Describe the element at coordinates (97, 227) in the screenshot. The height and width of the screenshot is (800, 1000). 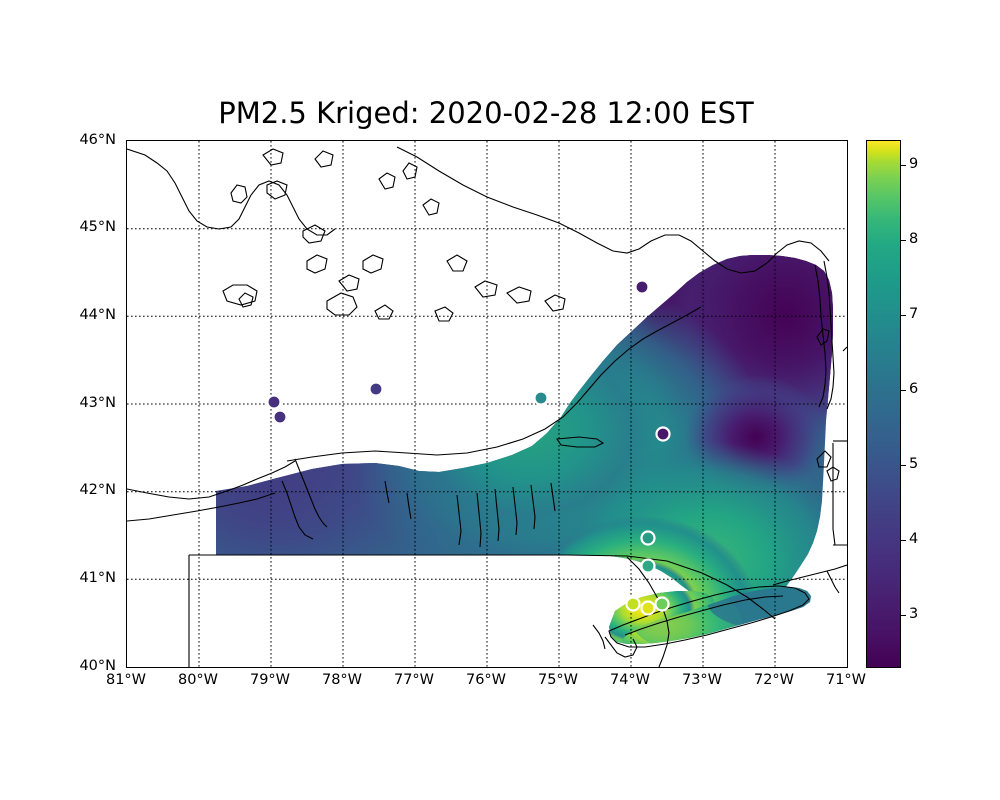
I see `ytick-label-45N: 45°N` at that location.